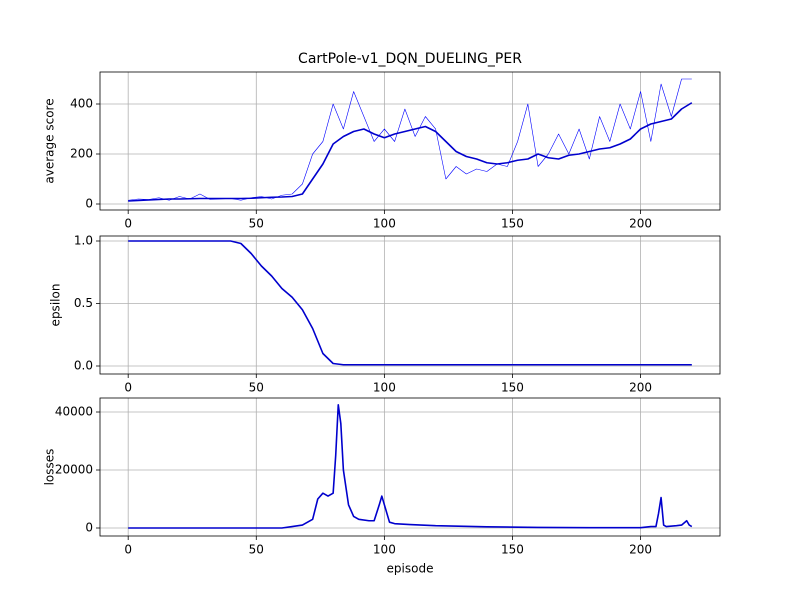 The height and width of the screenshot is (600, 800). I want to click on y-tick-label: 20000, so click(74, 470).